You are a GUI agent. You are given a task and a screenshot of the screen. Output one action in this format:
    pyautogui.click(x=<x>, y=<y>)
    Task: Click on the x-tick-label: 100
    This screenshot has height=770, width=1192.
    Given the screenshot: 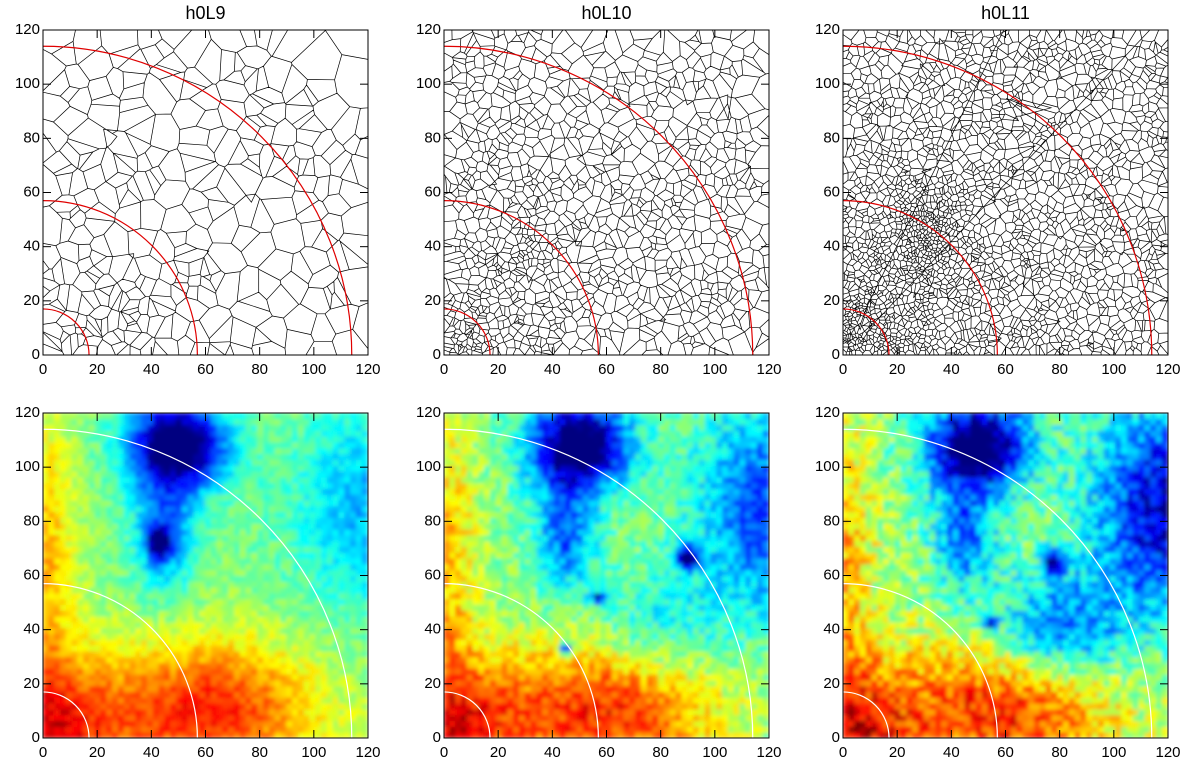 What is the action you would take?
    pyautogui.click(x=714, y=369)
    